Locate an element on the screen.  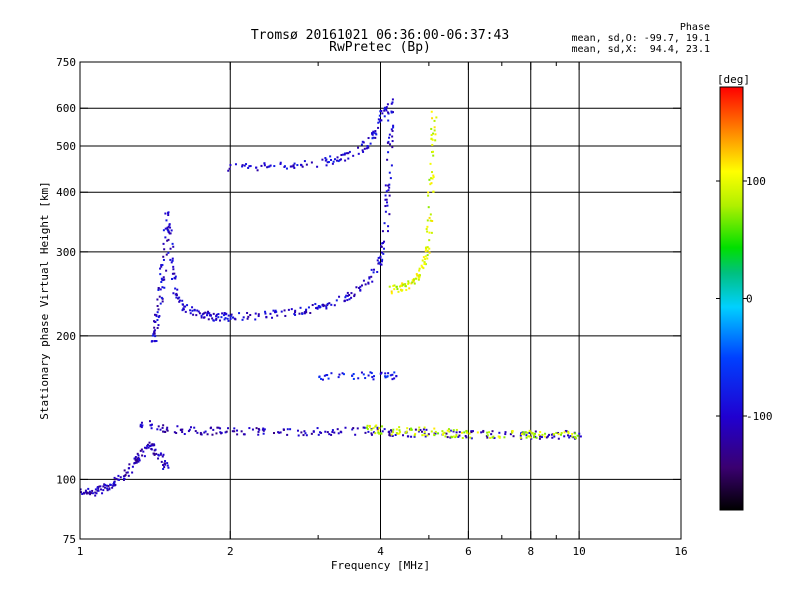
phase-o-stats: mean, sd,O: -99.7, 19.1 is located at coordinates (640, 38).